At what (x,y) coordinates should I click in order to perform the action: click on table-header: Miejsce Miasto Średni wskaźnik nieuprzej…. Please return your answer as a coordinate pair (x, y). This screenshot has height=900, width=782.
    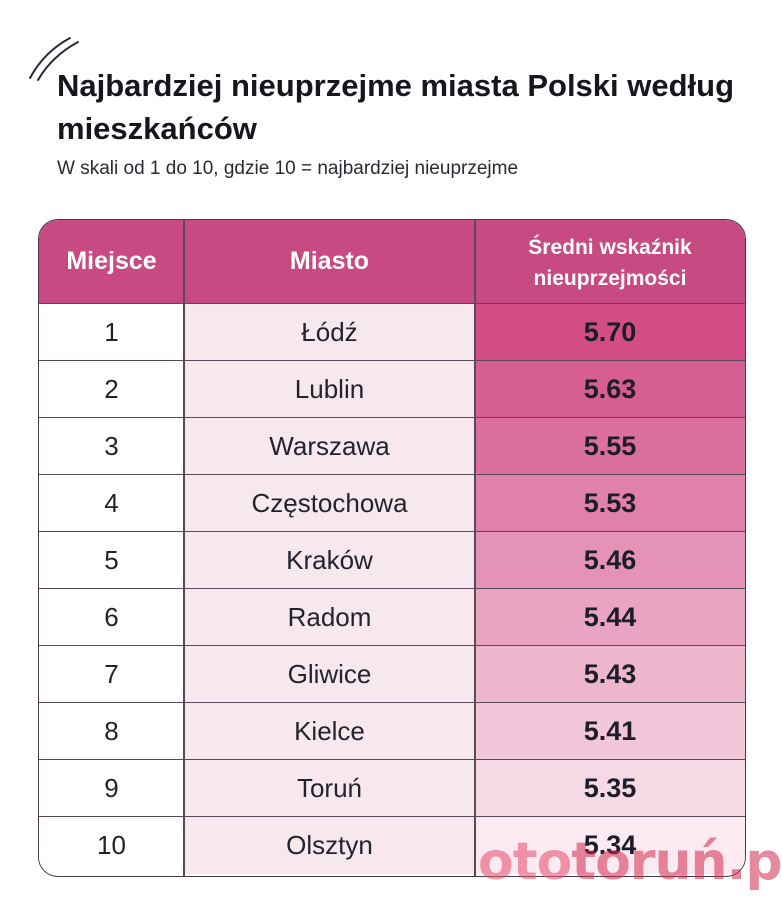
    Looking at the image, I should click on (392, 262).